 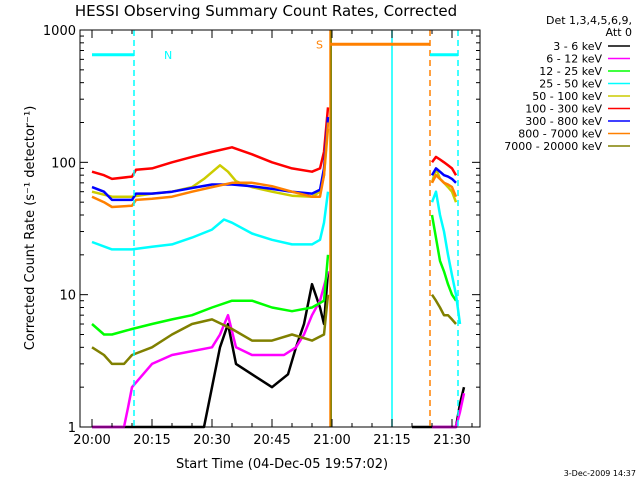 What do you see at coordinates (67, 296) in the screenshot?
I see `y-tick-label: 10` at bounding box center [67, 296].